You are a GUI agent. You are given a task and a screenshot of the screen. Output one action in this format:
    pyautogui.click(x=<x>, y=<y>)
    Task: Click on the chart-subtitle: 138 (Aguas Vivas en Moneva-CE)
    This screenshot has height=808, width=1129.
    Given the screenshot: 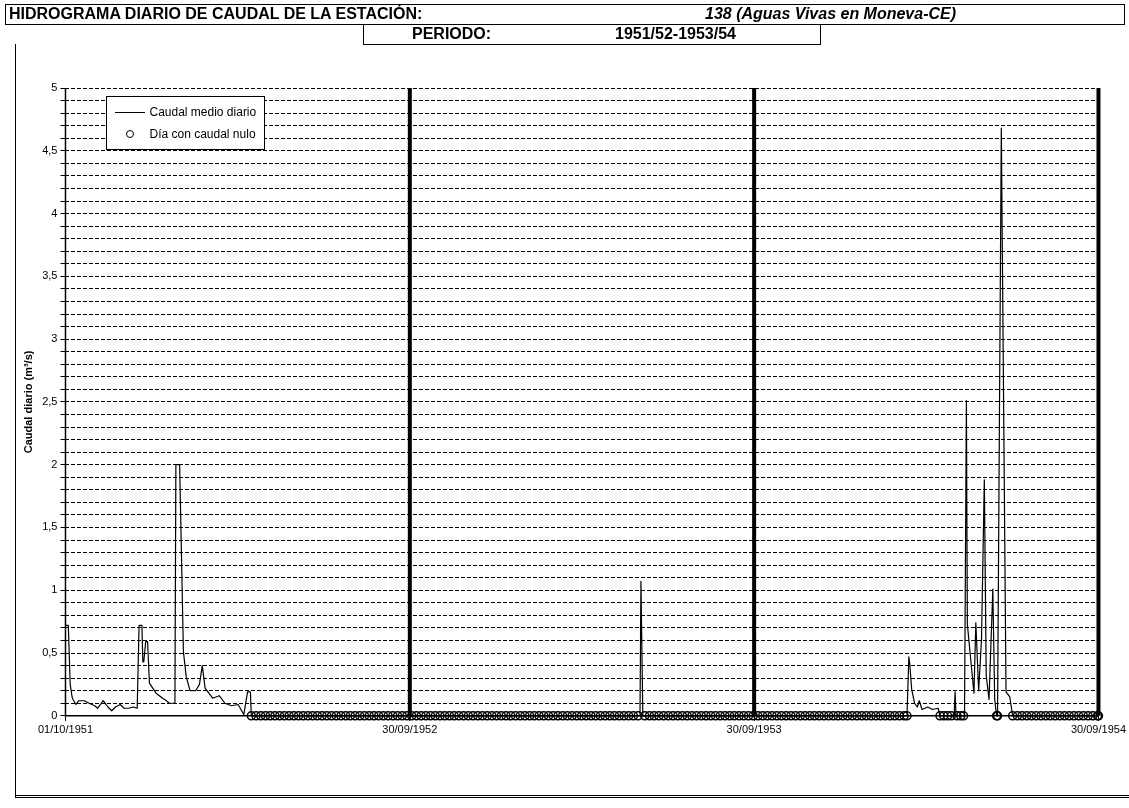 What is the action you would take?
    pyautogui.click(x=831, y=14)
    